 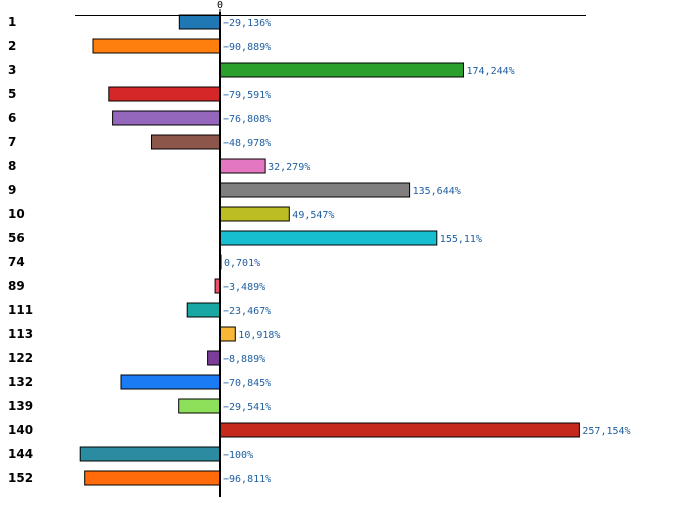 I want to click on value-label-152: −96,811%, so click(x=247, y=479).